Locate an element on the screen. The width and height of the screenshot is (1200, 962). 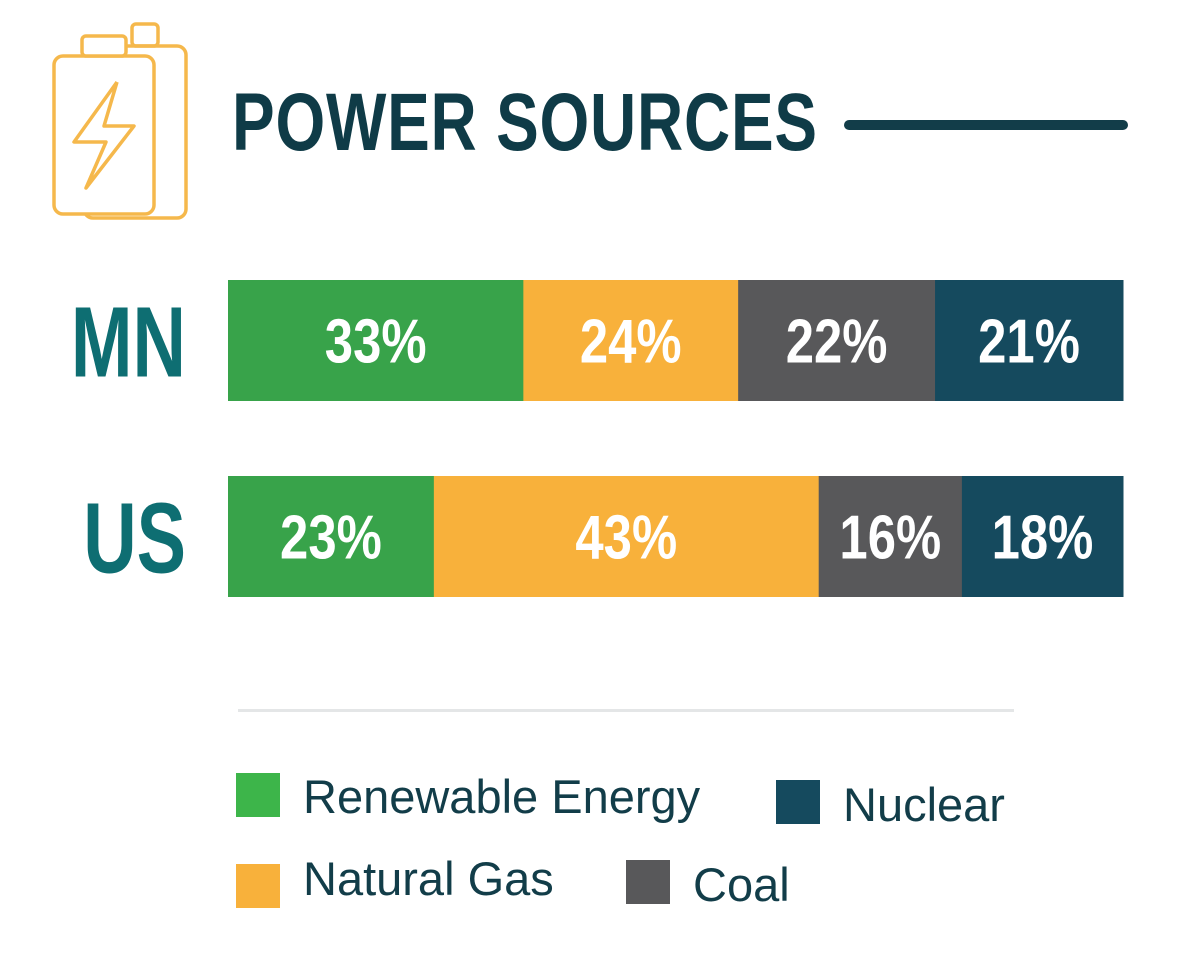
bar-segment-mn-coal is located at coordinates (837, 340).